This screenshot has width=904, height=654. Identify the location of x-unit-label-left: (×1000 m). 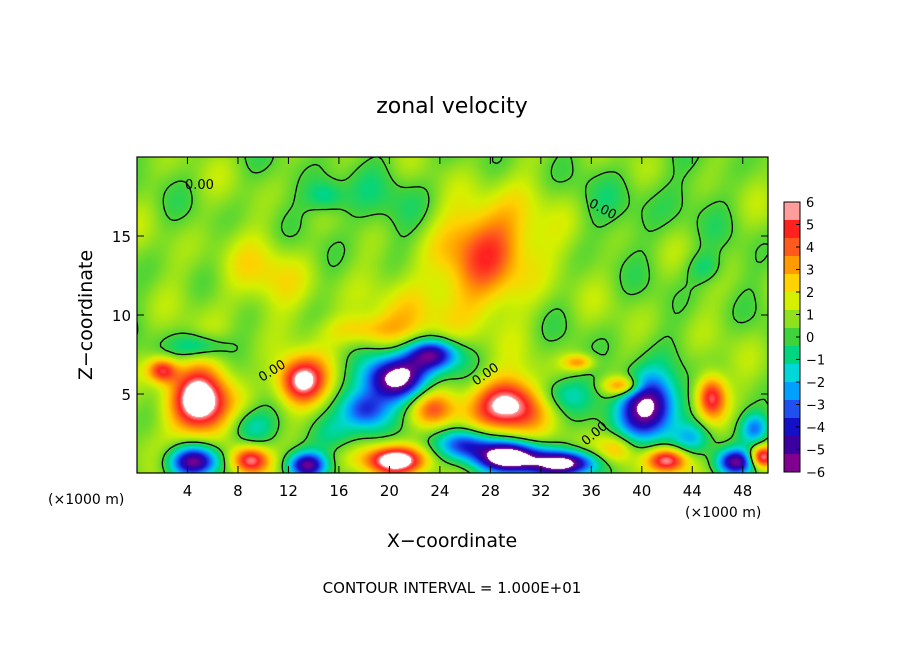
(86, 500).